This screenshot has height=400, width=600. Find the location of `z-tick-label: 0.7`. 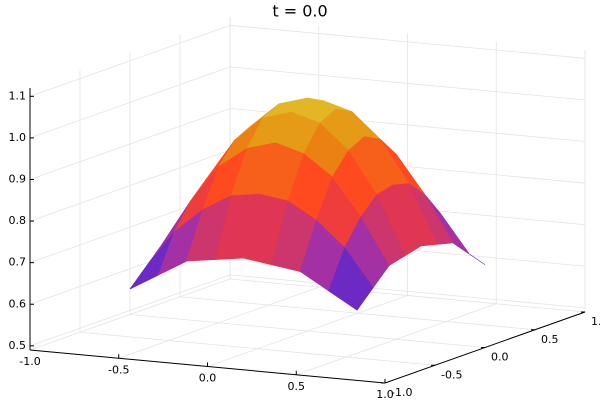

z-tick-label: 0.7 is located at coordinates (18, 262).